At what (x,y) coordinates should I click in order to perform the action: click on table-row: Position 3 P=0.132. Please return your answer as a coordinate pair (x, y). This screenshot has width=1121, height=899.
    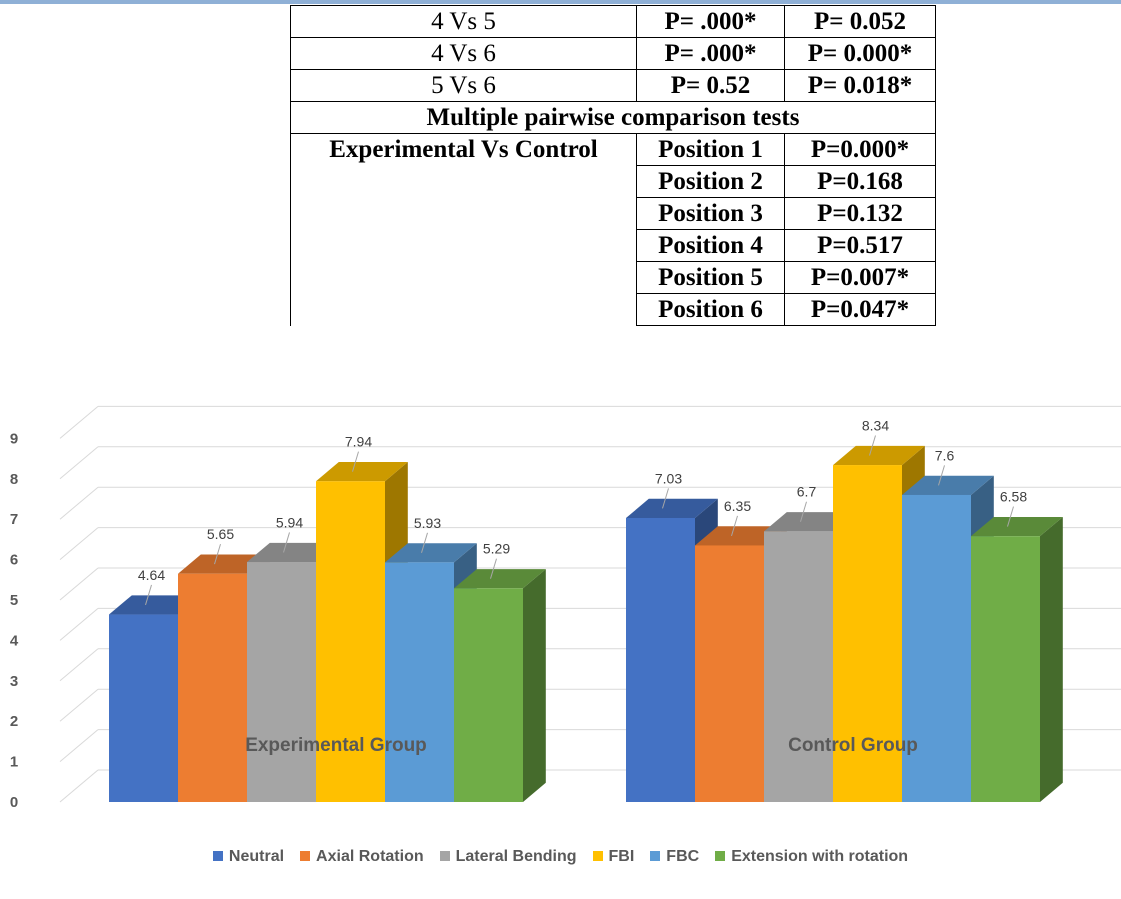
    Looking at the image, I should click on (613, 213).